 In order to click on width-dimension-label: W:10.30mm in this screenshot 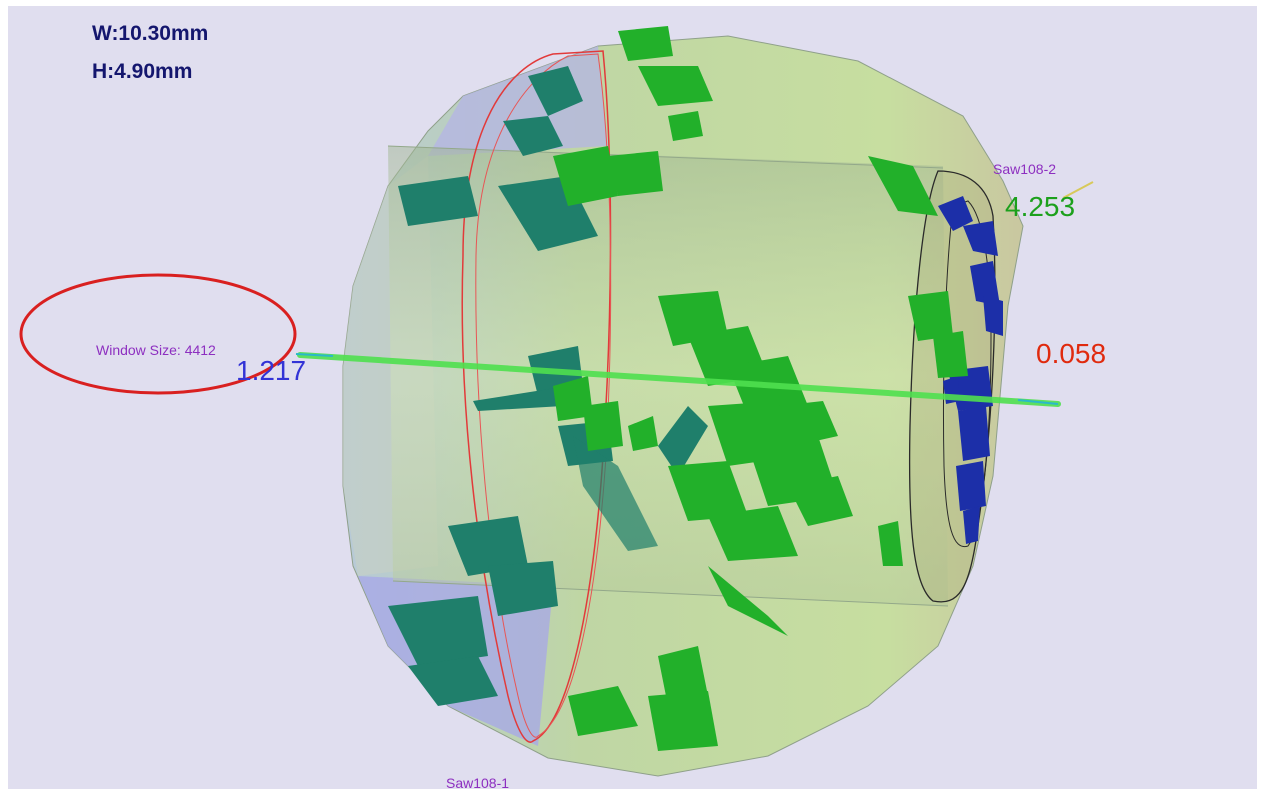, I will do `click(150, 33)`.